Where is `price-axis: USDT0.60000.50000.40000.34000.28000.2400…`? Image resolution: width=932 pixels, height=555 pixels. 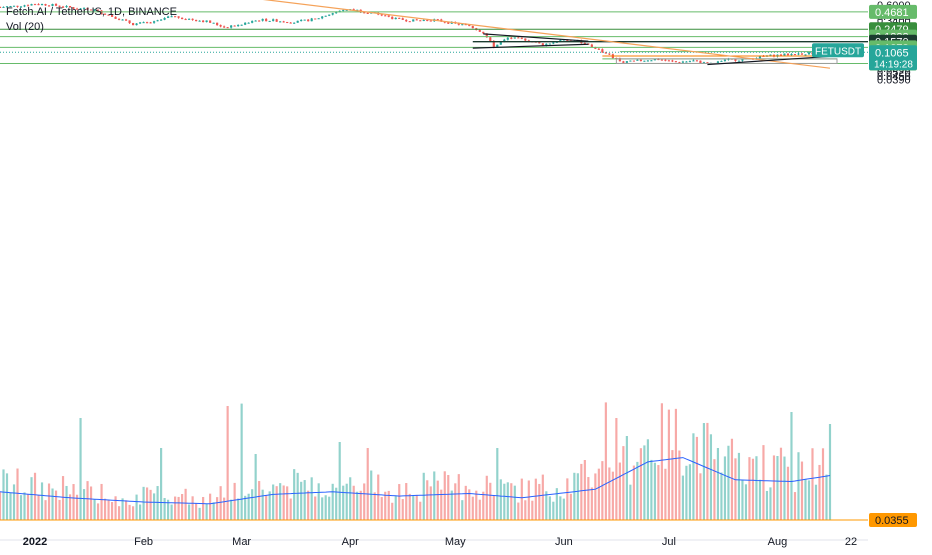
price-axis: USDT0.60000.50000.40000.34000.28000.2400… is located at coordinates (893, 263).